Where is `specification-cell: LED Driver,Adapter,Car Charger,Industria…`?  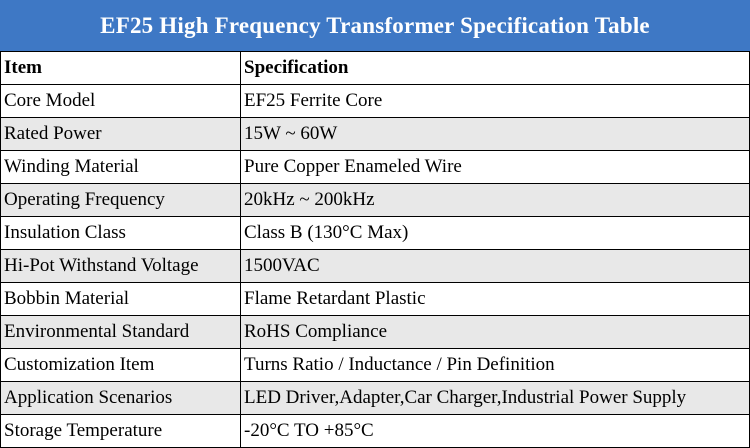
specification-cell: LED Driver,Adapter,Car Charger,Industria… is located at coordinates (495, 398).